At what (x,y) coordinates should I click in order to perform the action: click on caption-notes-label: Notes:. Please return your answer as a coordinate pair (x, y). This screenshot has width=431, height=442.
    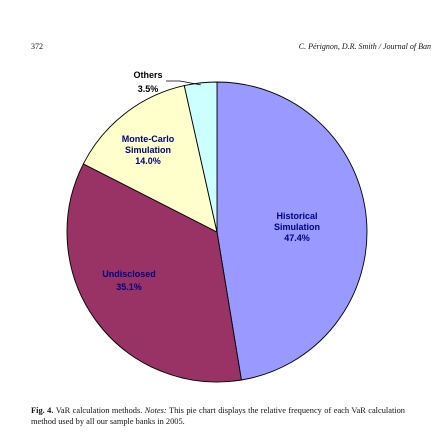
    Looking at the image, I should click on (155, 410).